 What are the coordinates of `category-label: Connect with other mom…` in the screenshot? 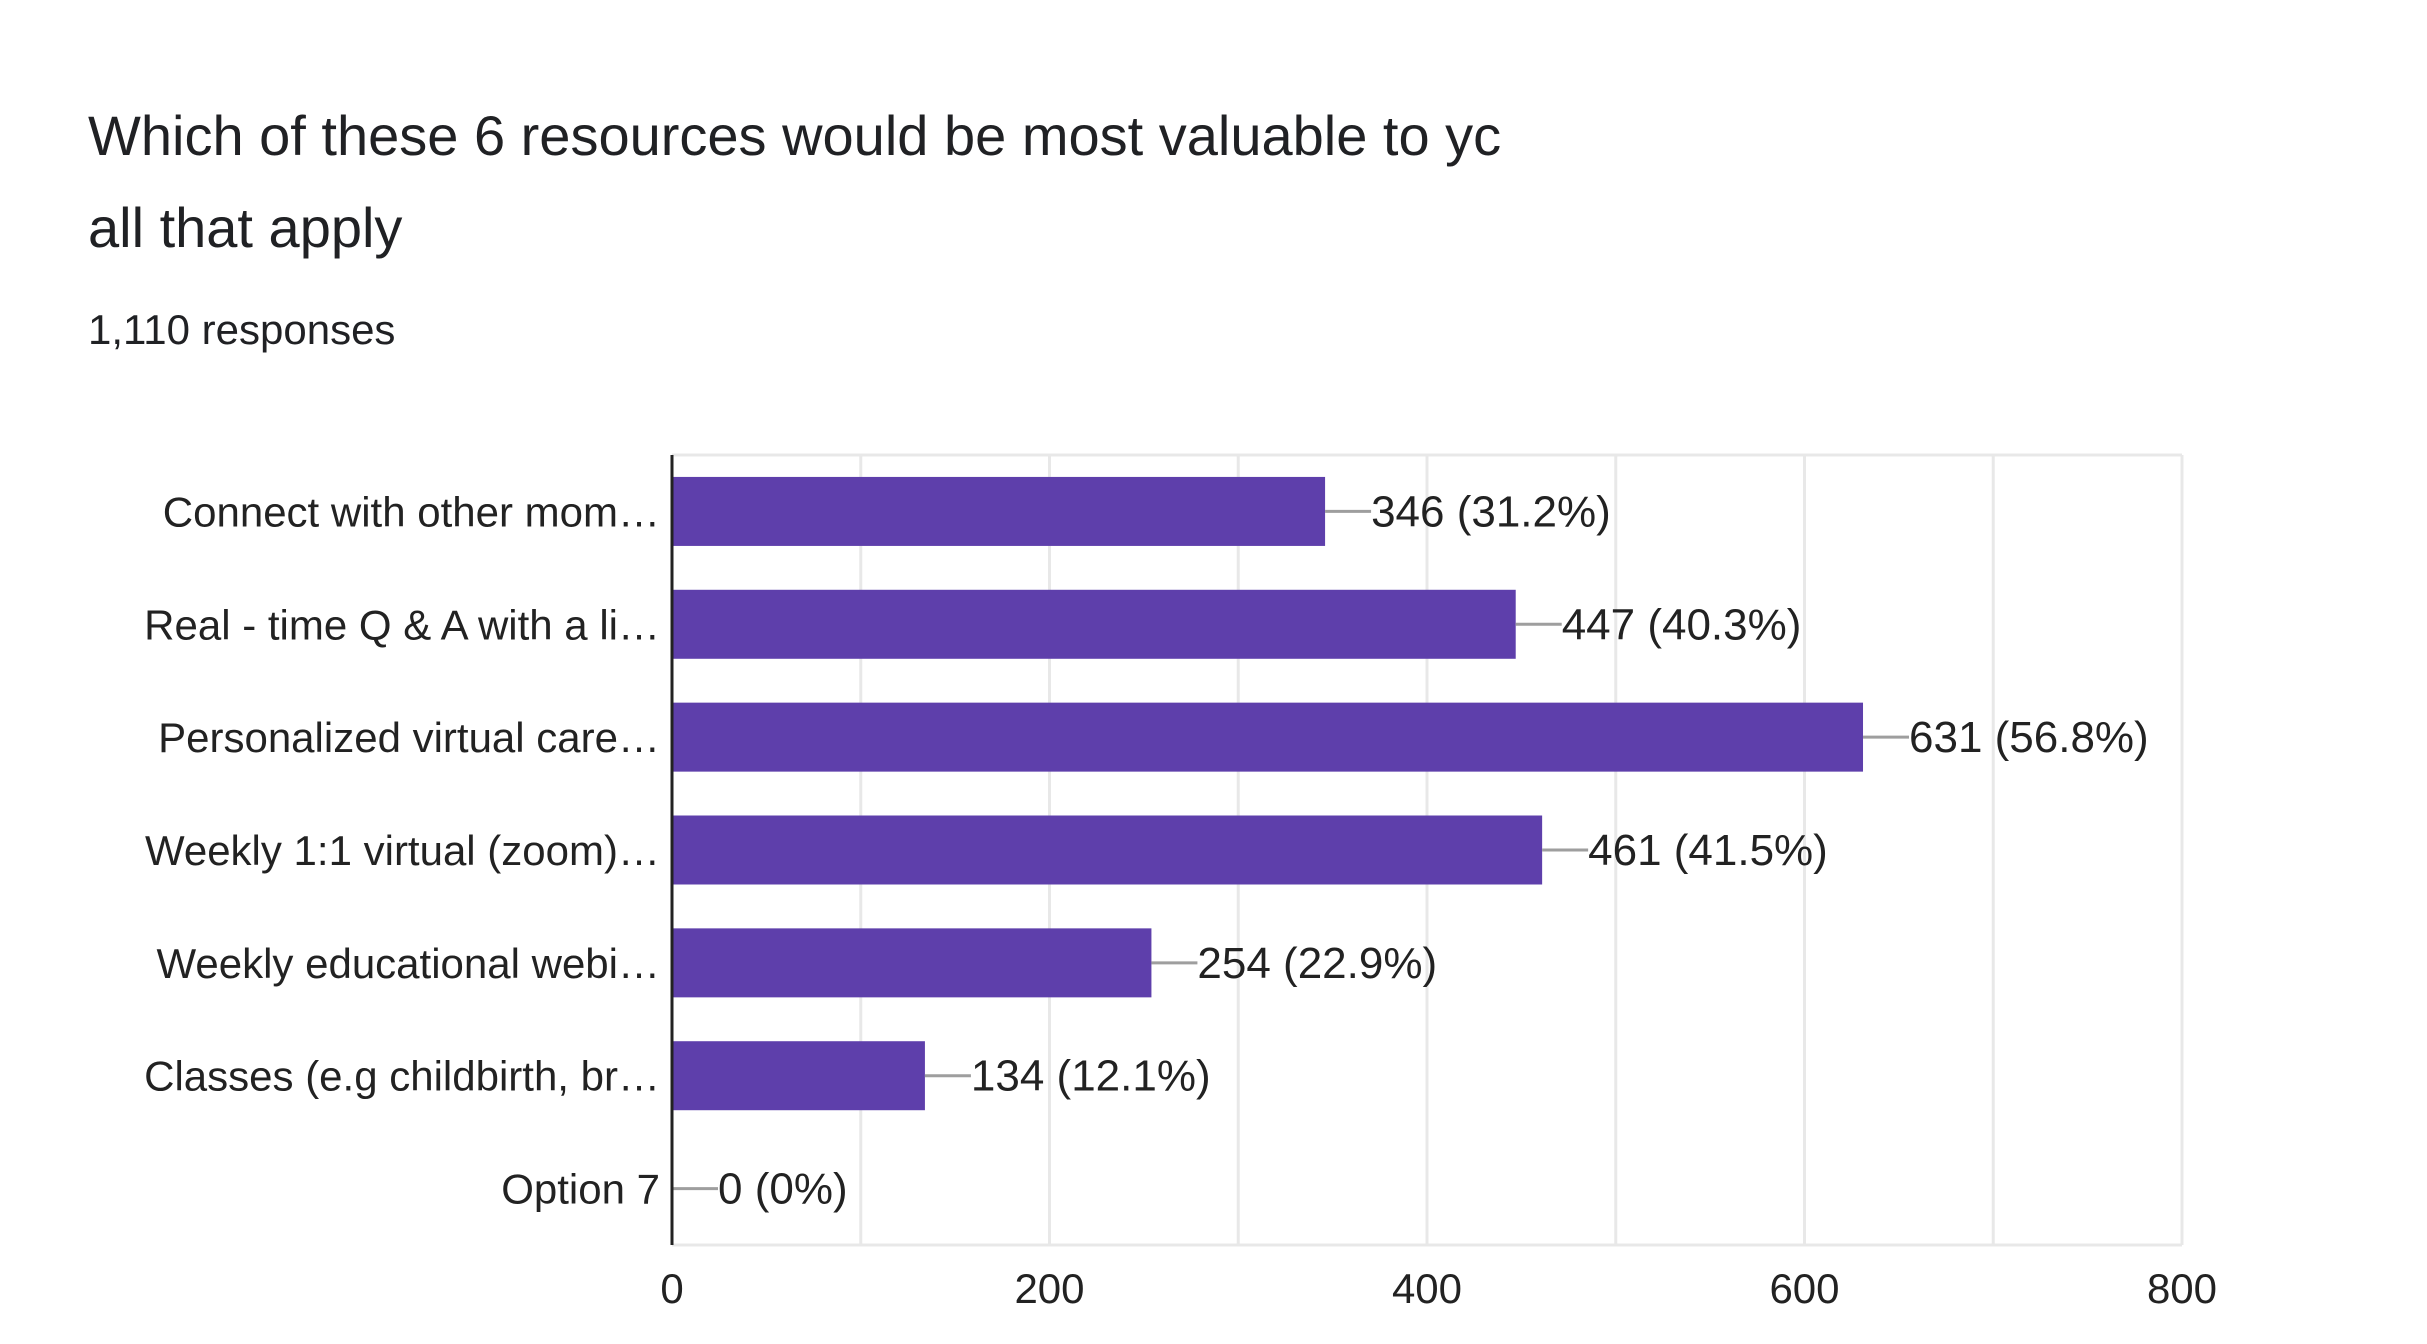 It's located at (411, 511).